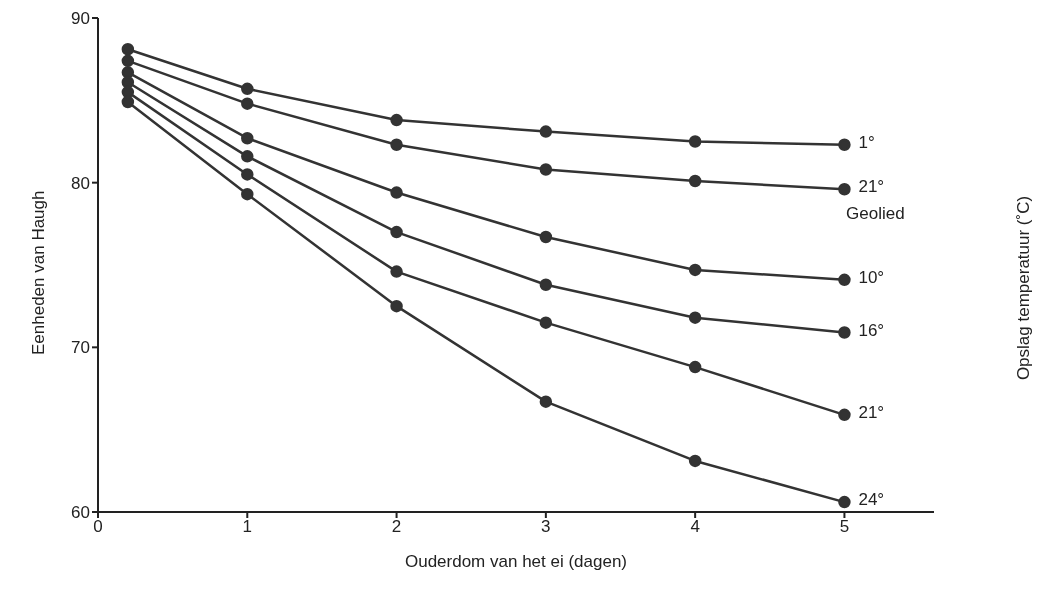 This screenshot has width=1062, height=592. I want to click on y-axis-title: Eenheden van Haugh, so click(39, 272).